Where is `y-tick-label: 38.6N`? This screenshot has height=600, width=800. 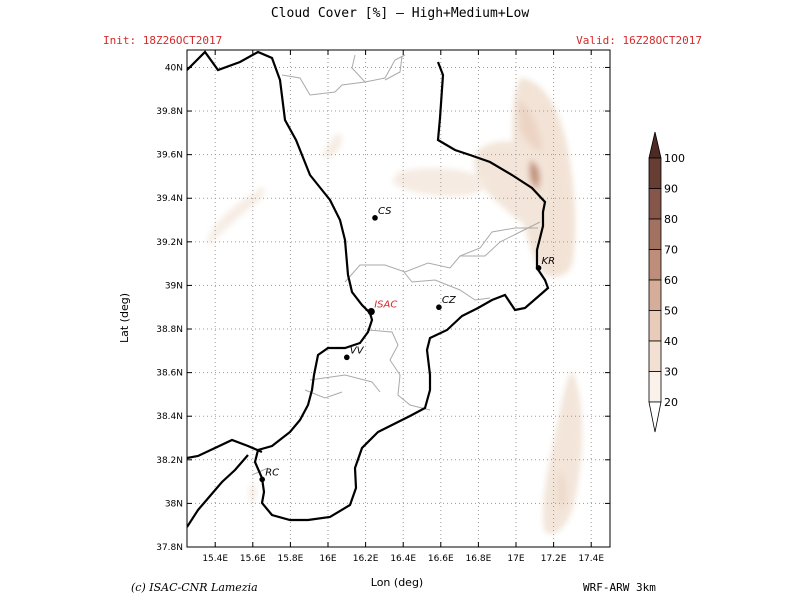 y-tick-label: 38.6N is located at coordinates (169, 374).